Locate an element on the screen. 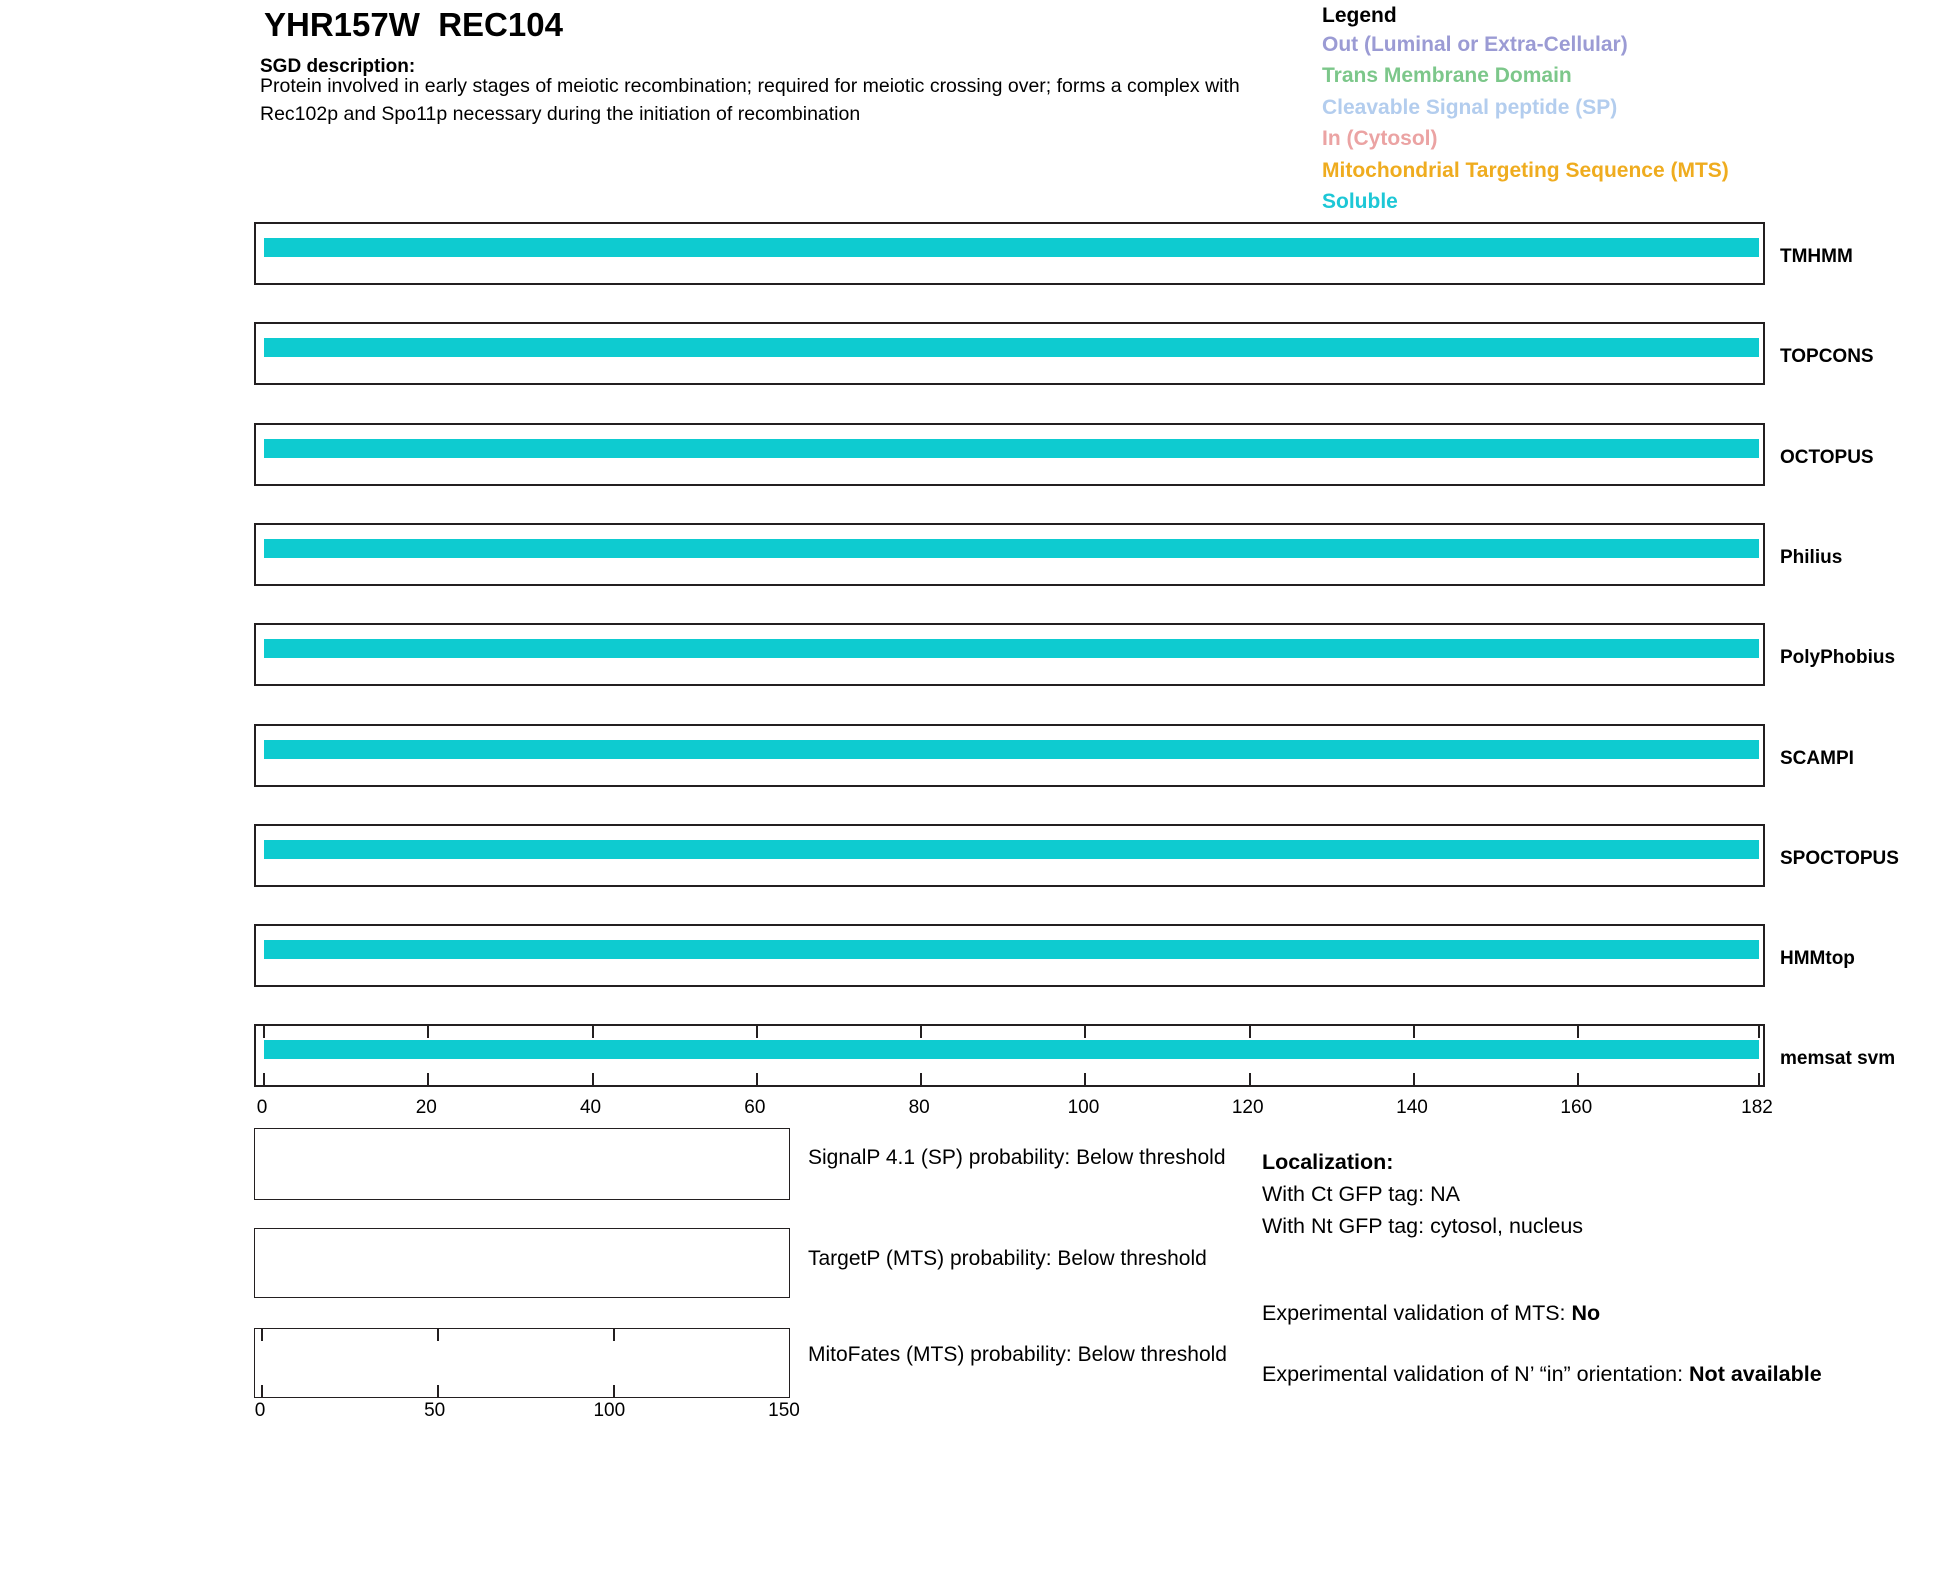  legend-item-tmd: Trans Membrane Domain is located at coordinates (1447, 76).